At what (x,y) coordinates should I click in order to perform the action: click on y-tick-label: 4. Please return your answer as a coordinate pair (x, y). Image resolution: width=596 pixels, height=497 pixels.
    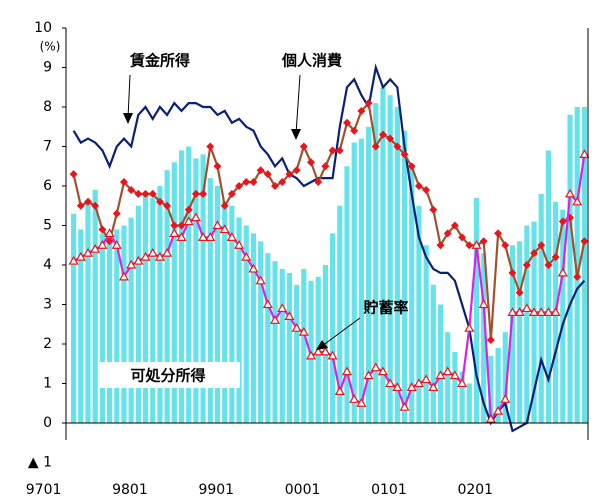
    Looking at the image, I should click on (47, 265).